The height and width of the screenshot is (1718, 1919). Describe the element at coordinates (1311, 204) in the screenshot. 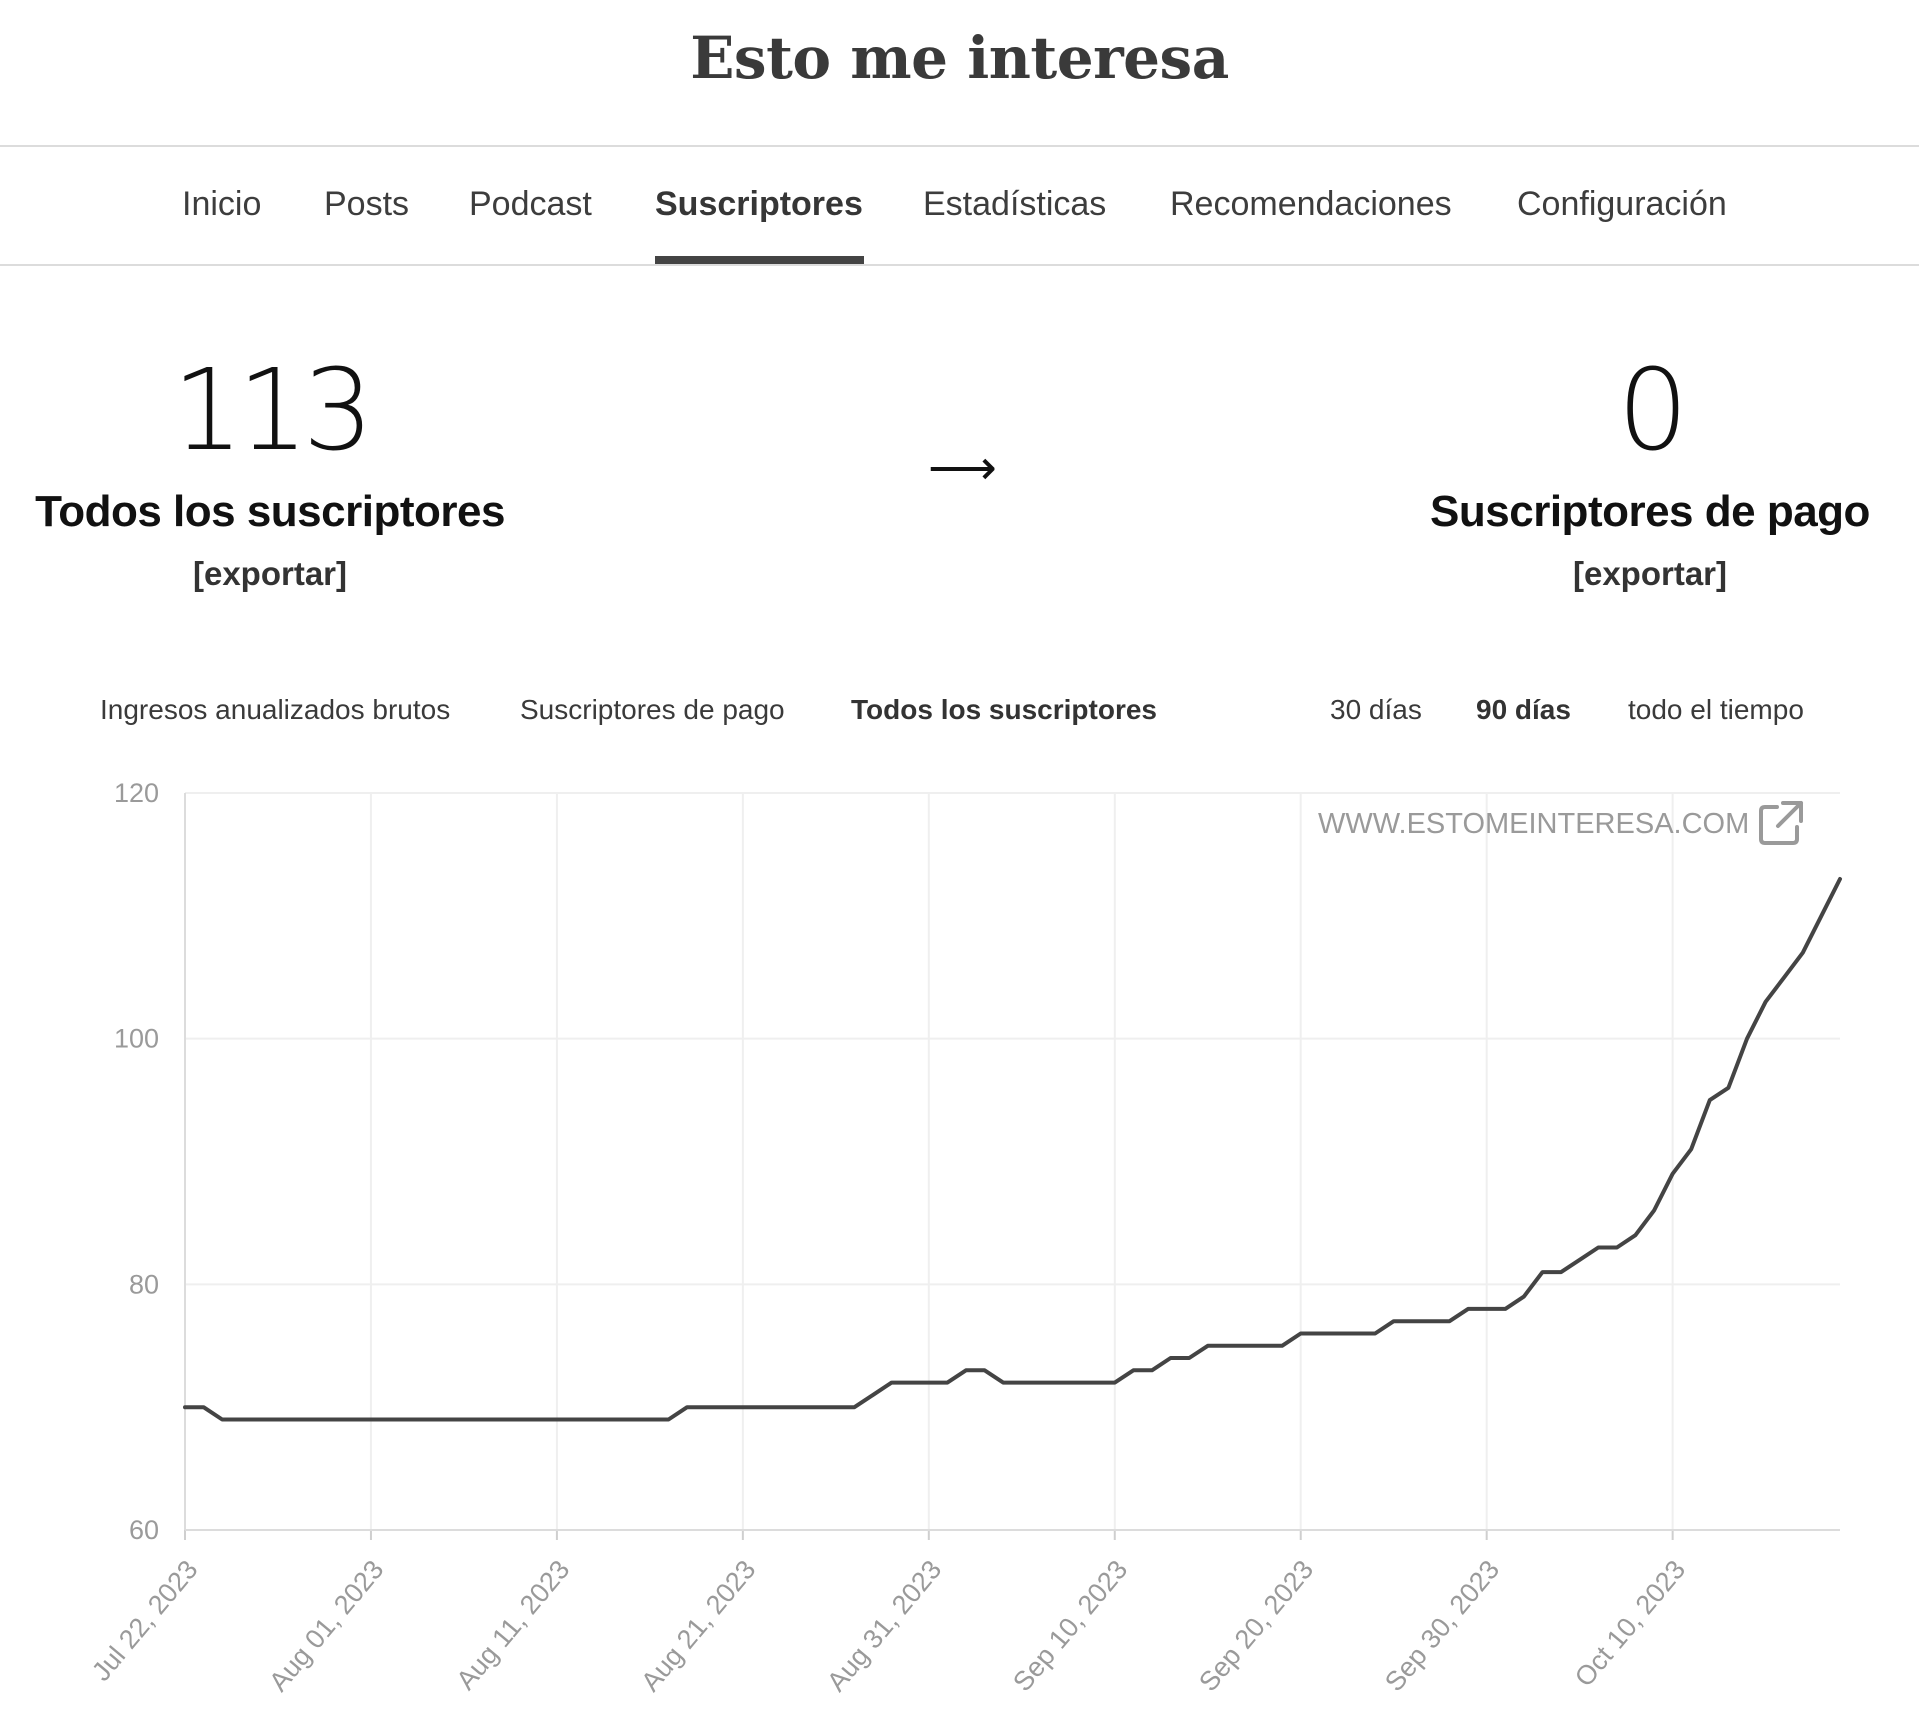

I see `tab-recomendaciones: Recomendaciones` at that location.